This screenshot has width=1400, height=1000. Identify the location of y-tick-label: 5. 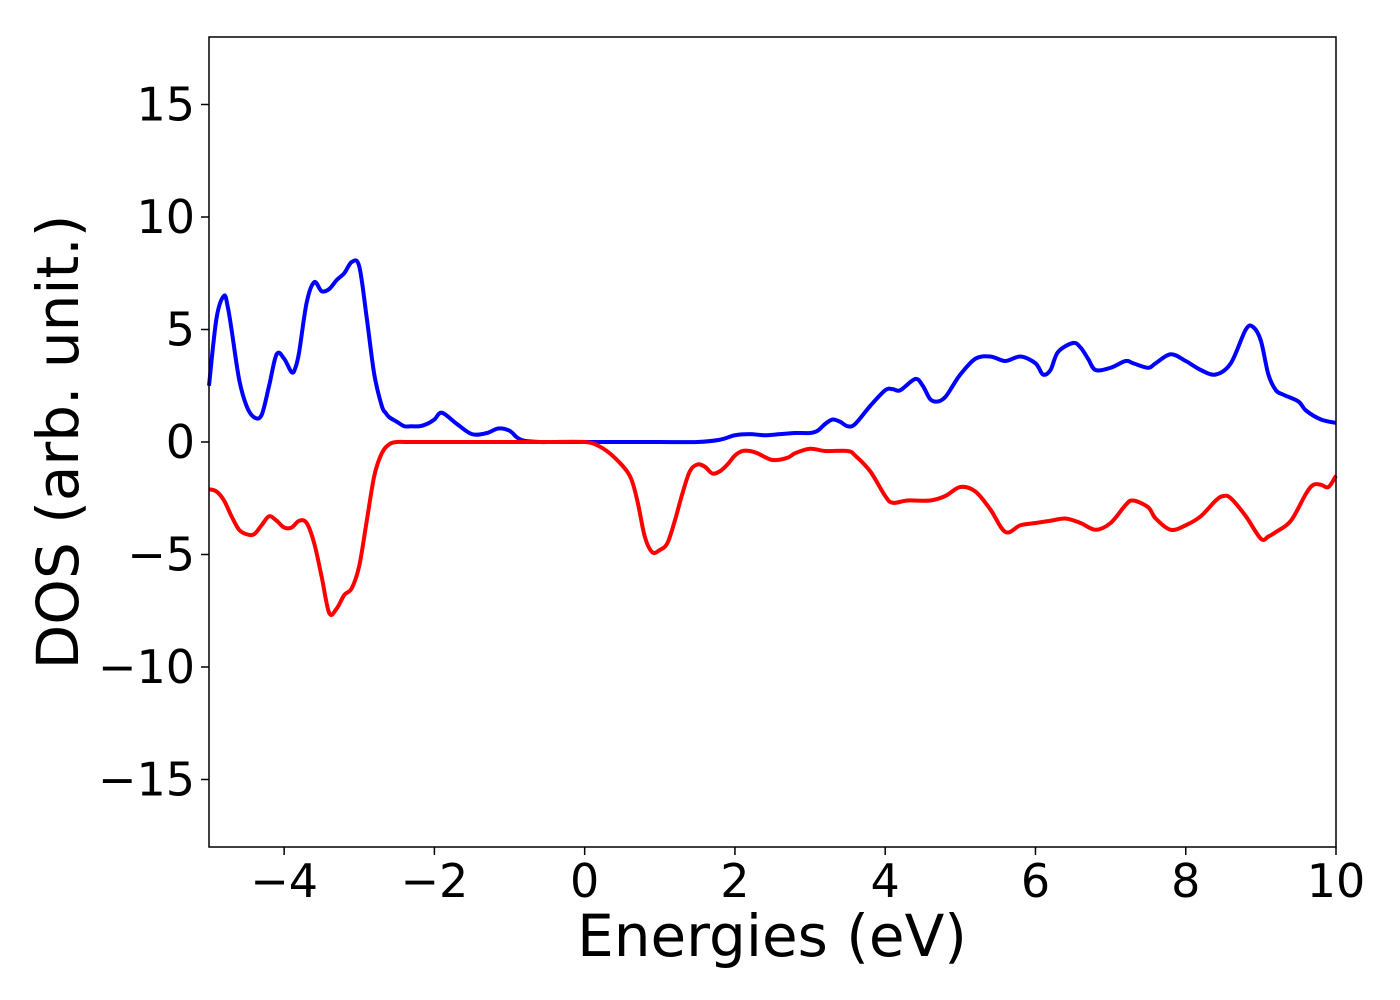
(180, 330).